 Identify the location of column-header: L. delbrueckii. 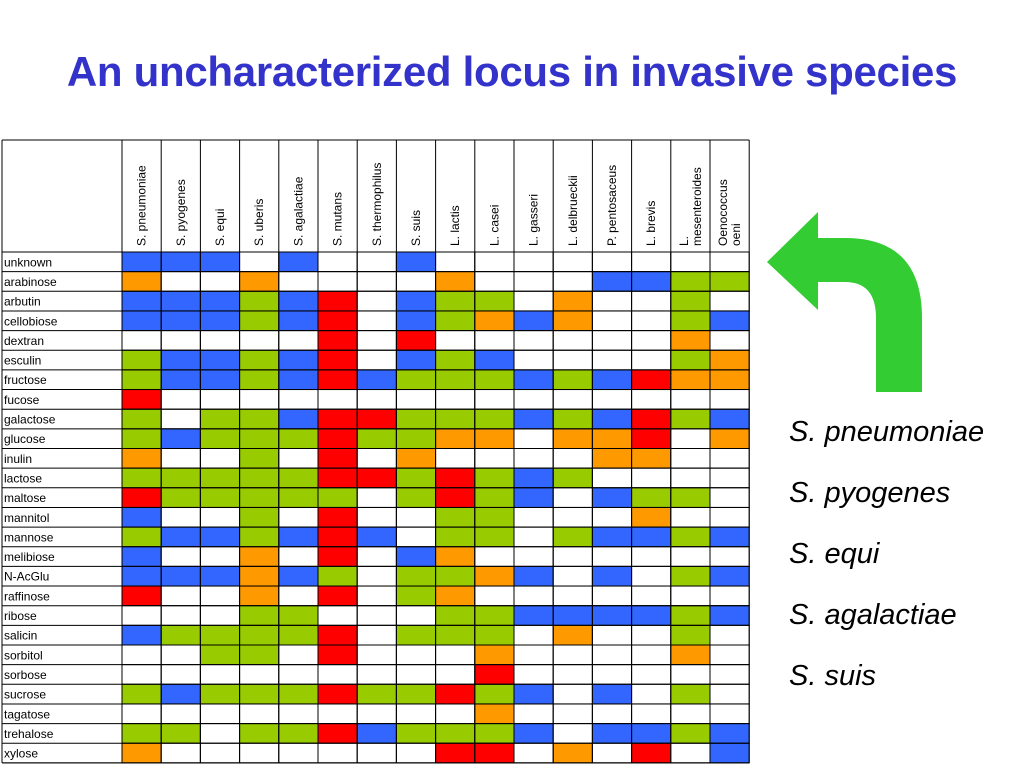
(573, 210).